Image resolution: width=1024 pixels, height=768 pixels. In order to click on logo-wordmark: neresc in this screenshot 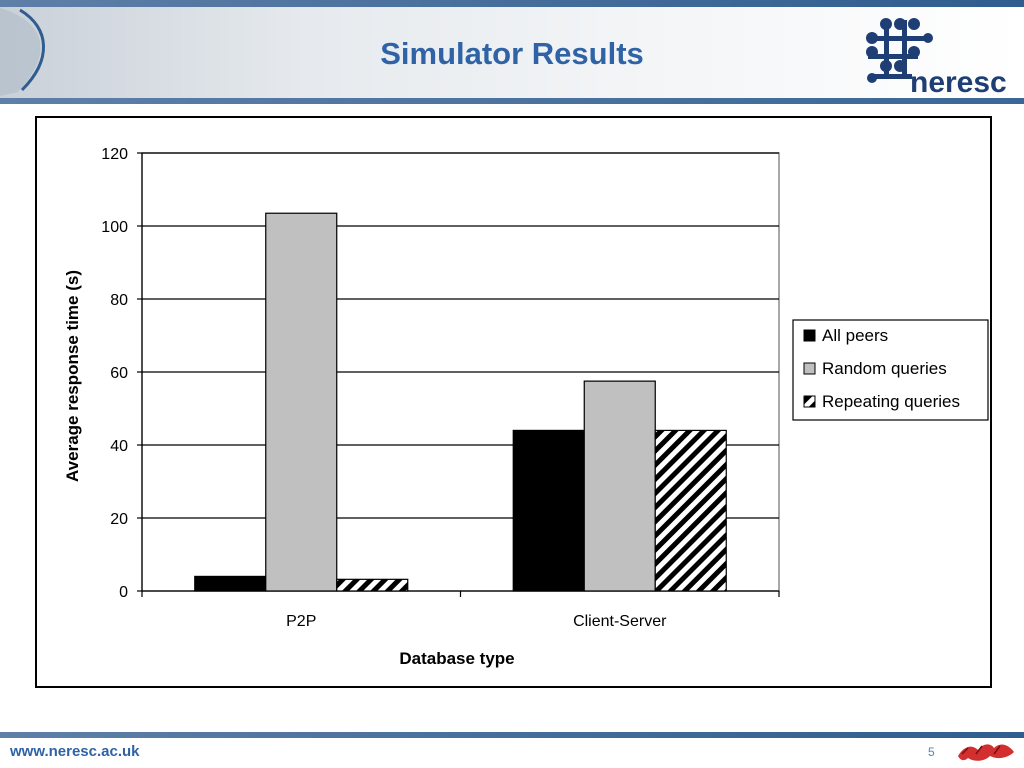, I will do `click(958, 81)`.